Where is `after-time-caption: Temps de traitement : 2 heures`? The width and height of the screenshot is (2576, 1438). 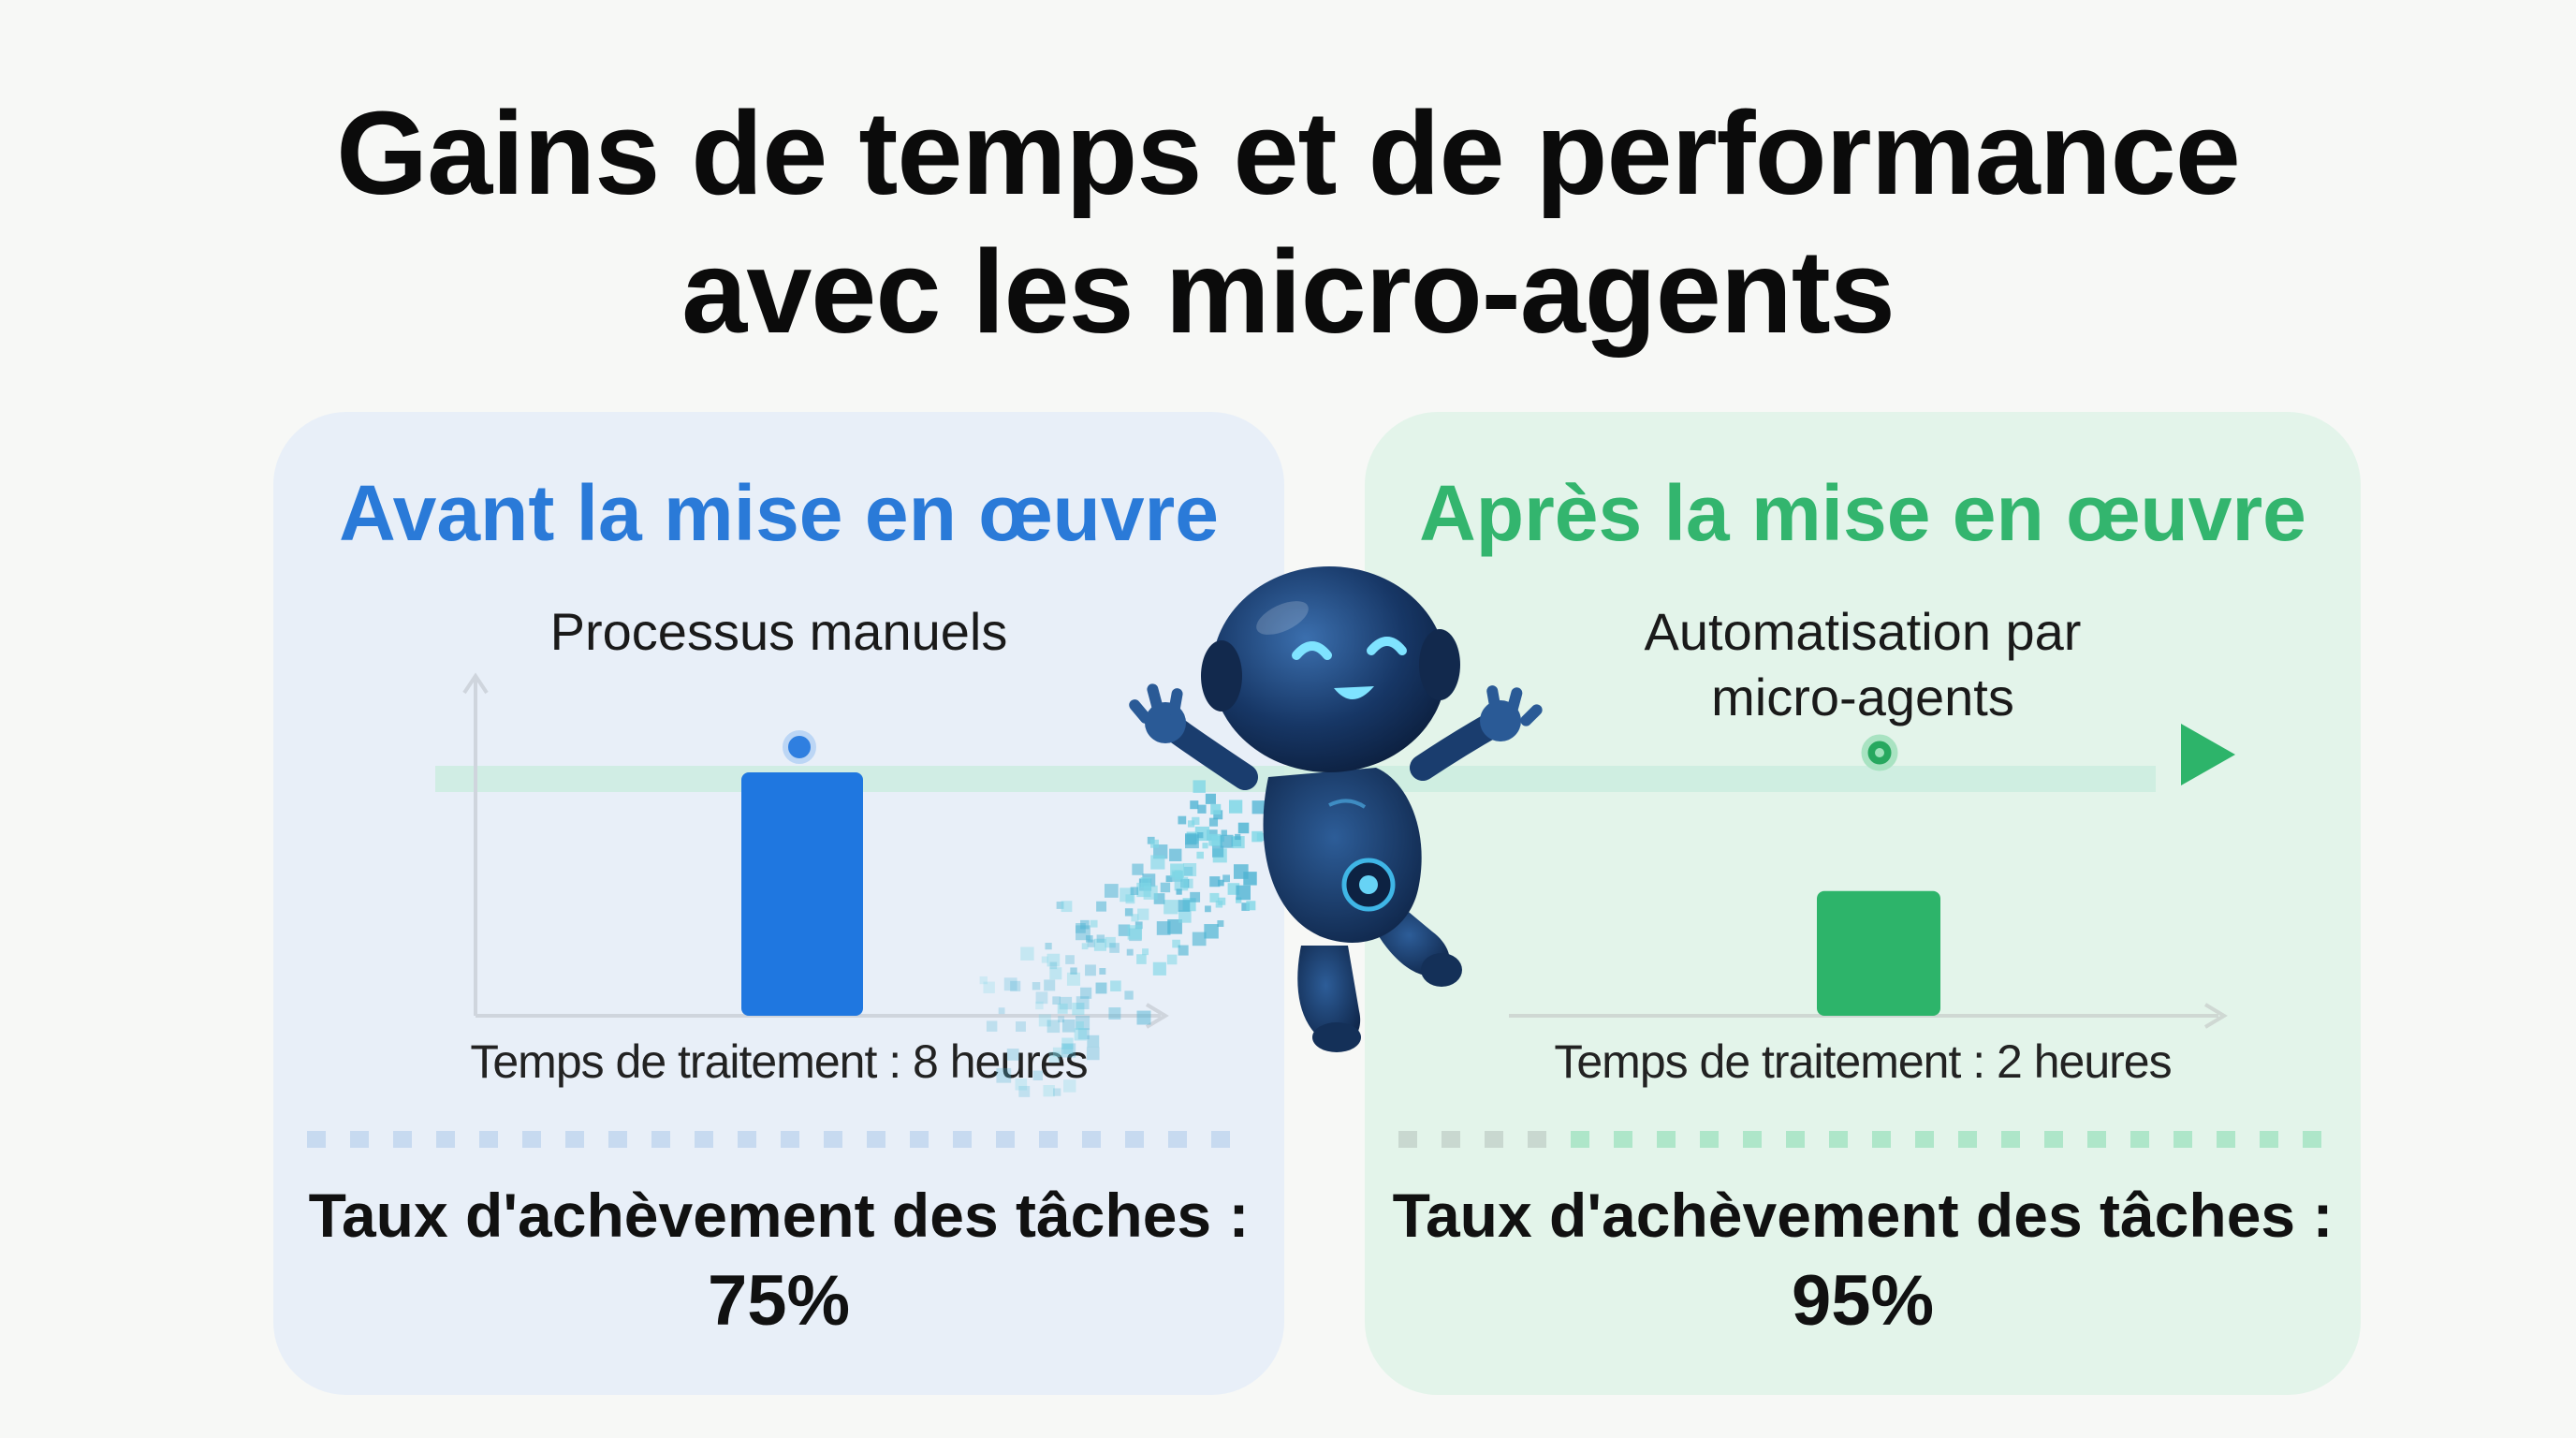 after-time-caption: Temps de traitement : 2 heures is located at coordinates (1863, 1061).